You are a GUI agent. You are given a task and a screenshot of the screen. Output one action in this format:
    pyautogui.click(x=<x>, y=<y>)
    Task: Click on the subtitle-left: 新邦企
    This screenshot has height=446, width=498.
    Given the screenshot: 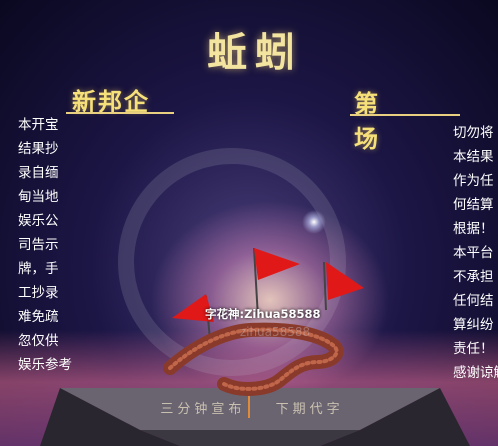 What is the action you would take?
    pyautogui.click(x=111, y=101)
    